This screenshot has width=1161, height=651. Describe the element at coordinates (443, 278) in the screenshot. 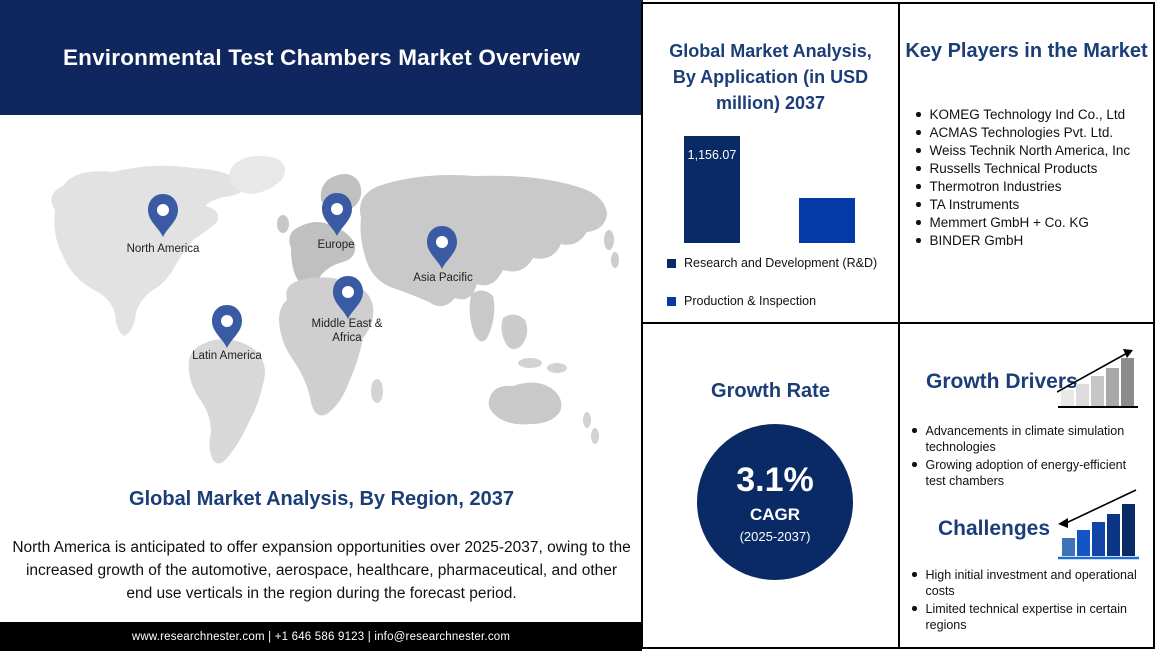

I see `map-label-asia-pacific: Asia Pacific` at that location.